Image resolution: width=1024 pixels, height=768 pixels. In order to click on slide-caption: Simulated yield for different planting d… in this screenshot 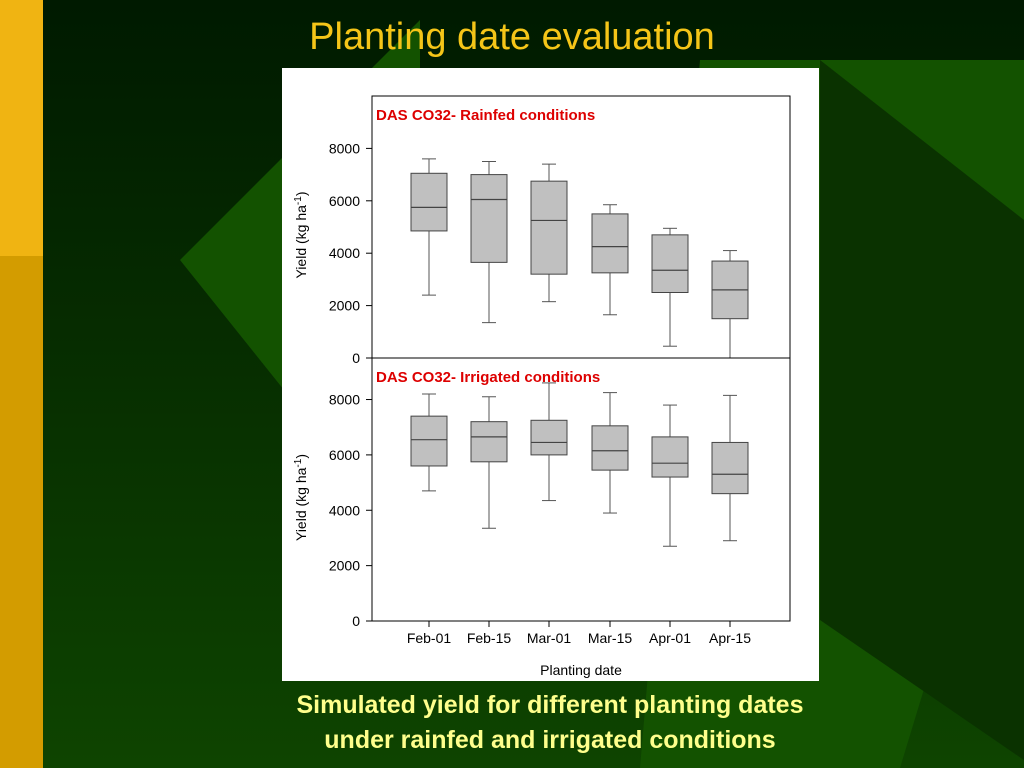, I will do `click(512, 723)`.